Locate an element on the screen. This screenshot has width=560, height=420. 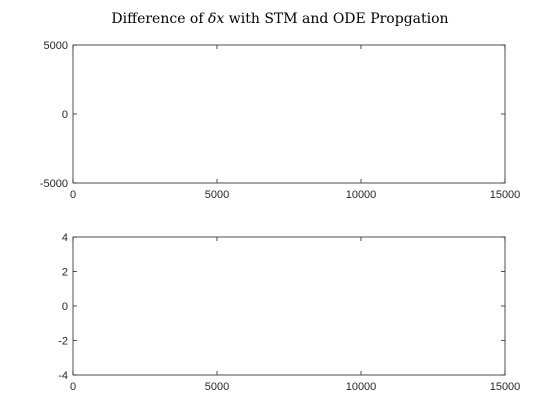
bottom-y-tick-label: -2 is located at coordinates (63, 342).